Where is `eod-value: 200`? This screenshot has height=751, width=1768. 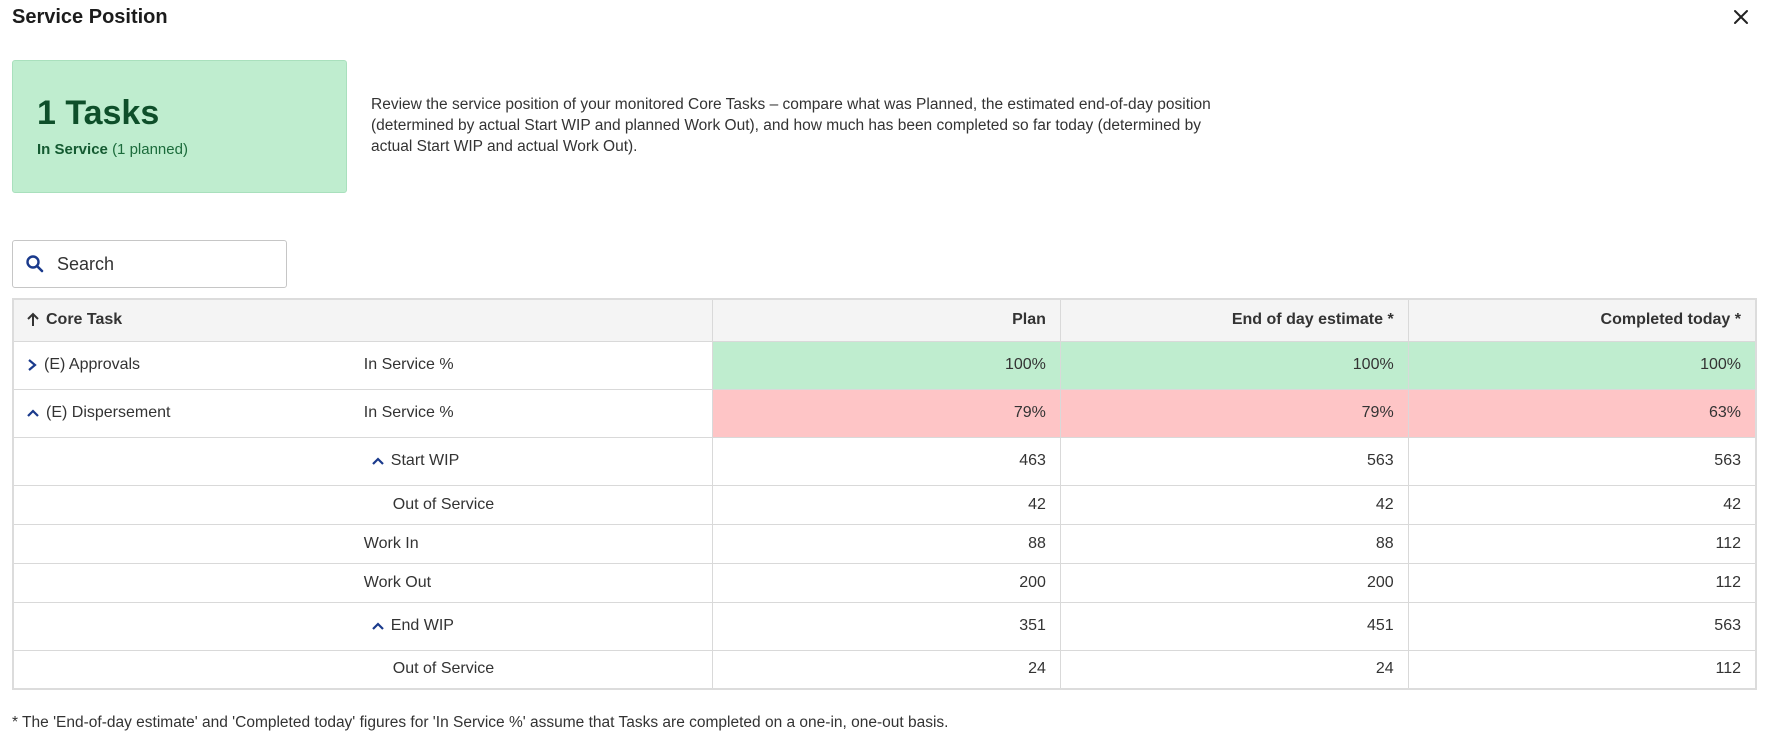
eod-value: 200 is located at coordinates (1234, 582).